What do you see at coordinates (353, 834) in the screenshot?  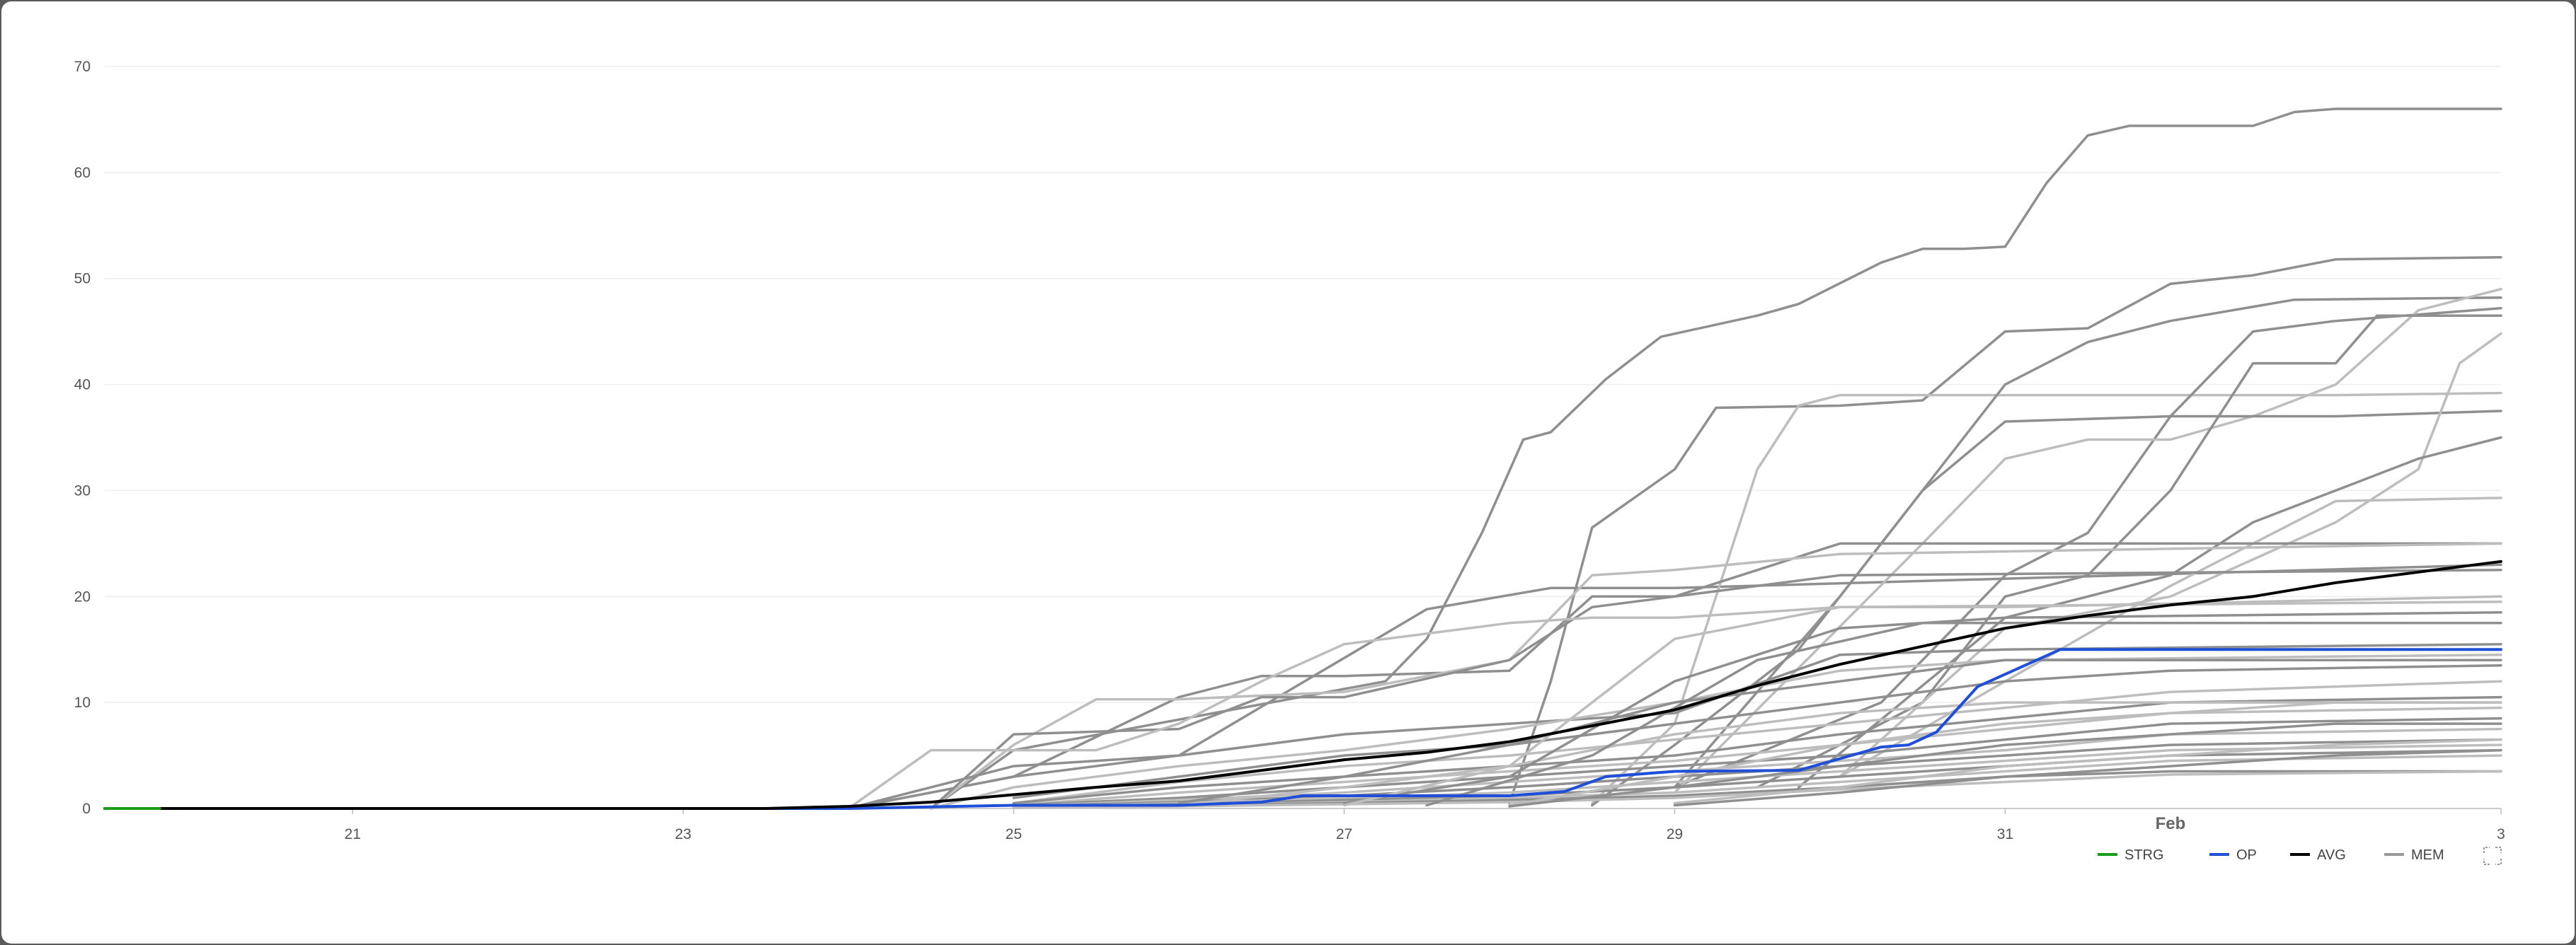 I see `x-tick-label-21: 21` at bounding box center [353, 834].